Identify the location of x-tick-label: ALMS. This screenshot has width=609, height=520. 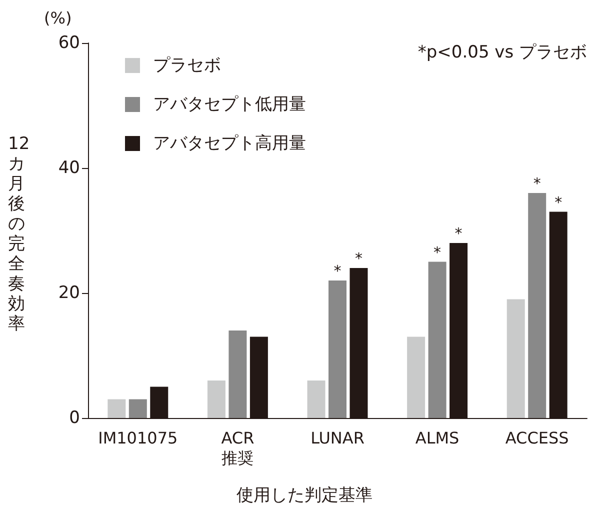
(437, 438).